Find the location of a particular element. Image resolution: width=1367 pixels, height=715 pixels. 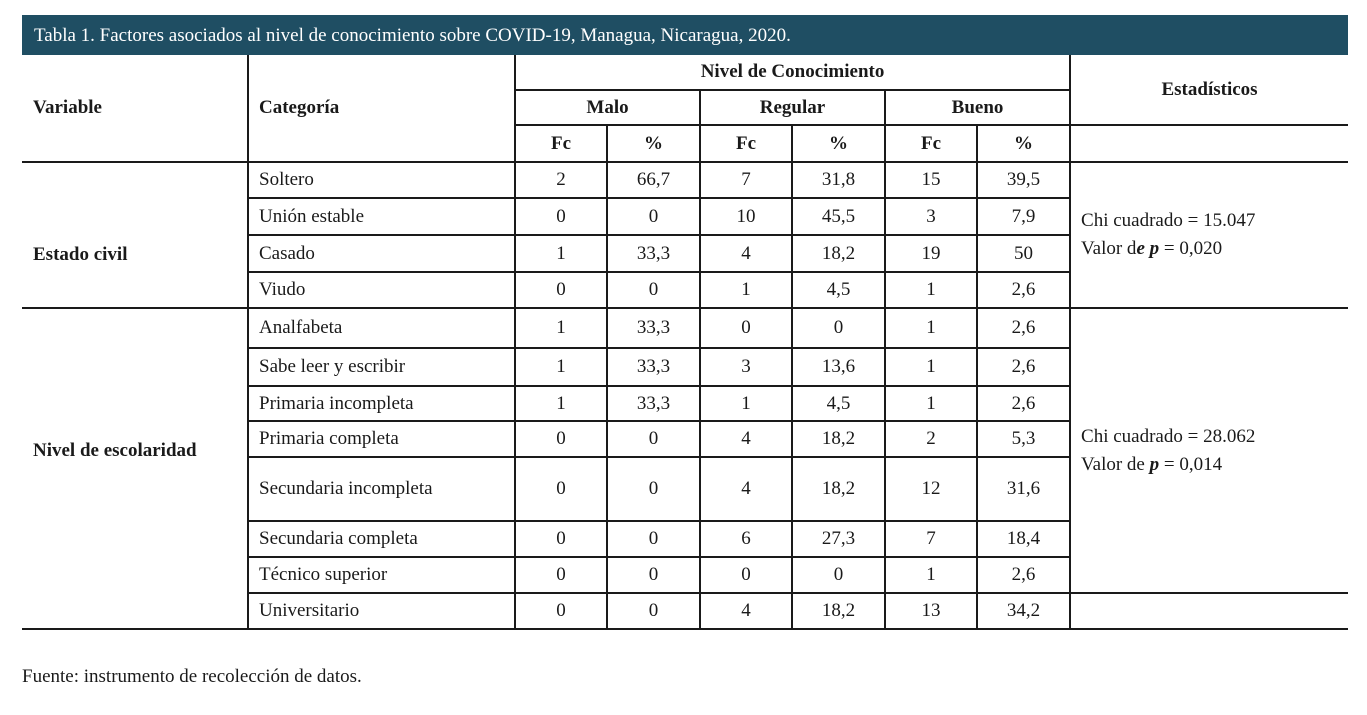

header-empty is located at coordinates (1209, 144).